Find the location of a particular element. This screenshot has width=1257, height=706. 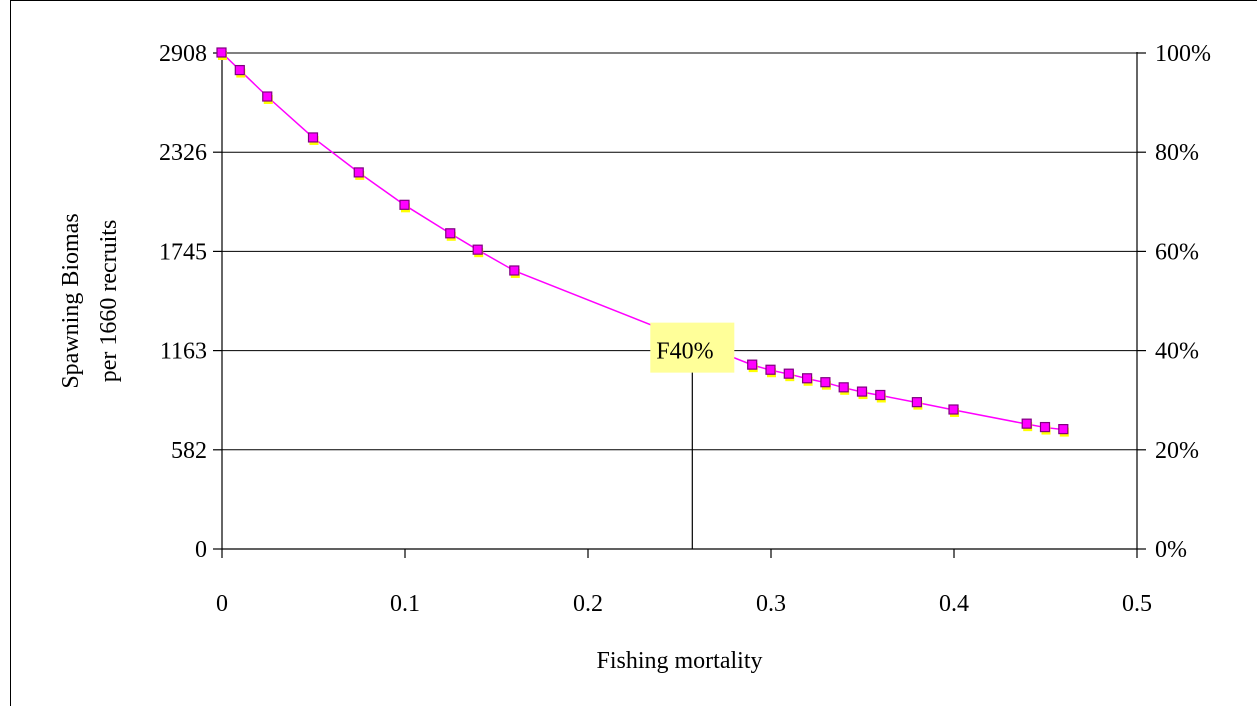

y-tick-label-right: 60% is located at coordinates (1177, 252).